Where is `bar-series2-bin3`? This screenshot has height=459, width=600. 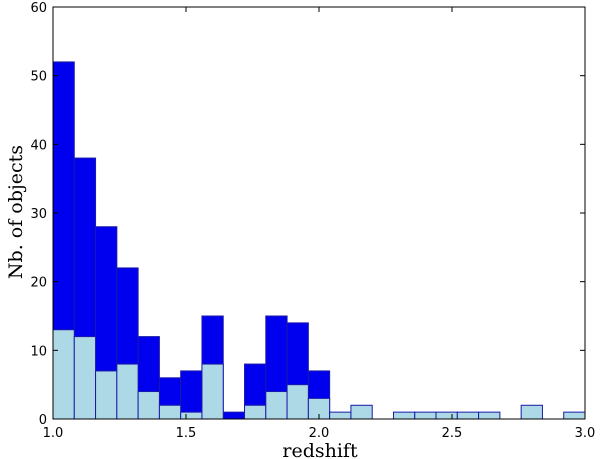 bar-series2-bin3 is located at coordinates (106, 395).